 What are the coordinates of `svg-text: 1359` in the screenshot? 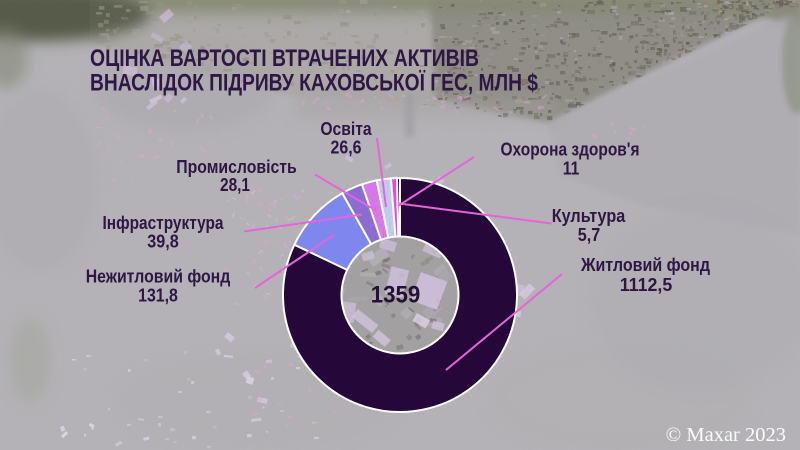 It's located at (396, 295).